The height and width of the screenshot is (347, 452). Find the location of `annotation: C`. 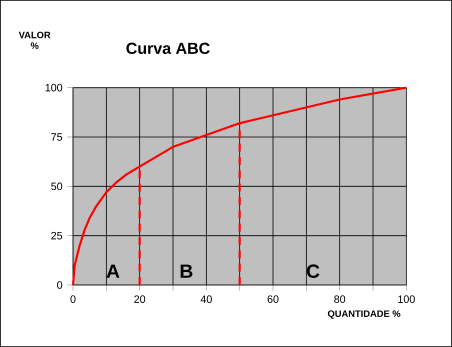

annotation: C is located at coordinates (313, 271).